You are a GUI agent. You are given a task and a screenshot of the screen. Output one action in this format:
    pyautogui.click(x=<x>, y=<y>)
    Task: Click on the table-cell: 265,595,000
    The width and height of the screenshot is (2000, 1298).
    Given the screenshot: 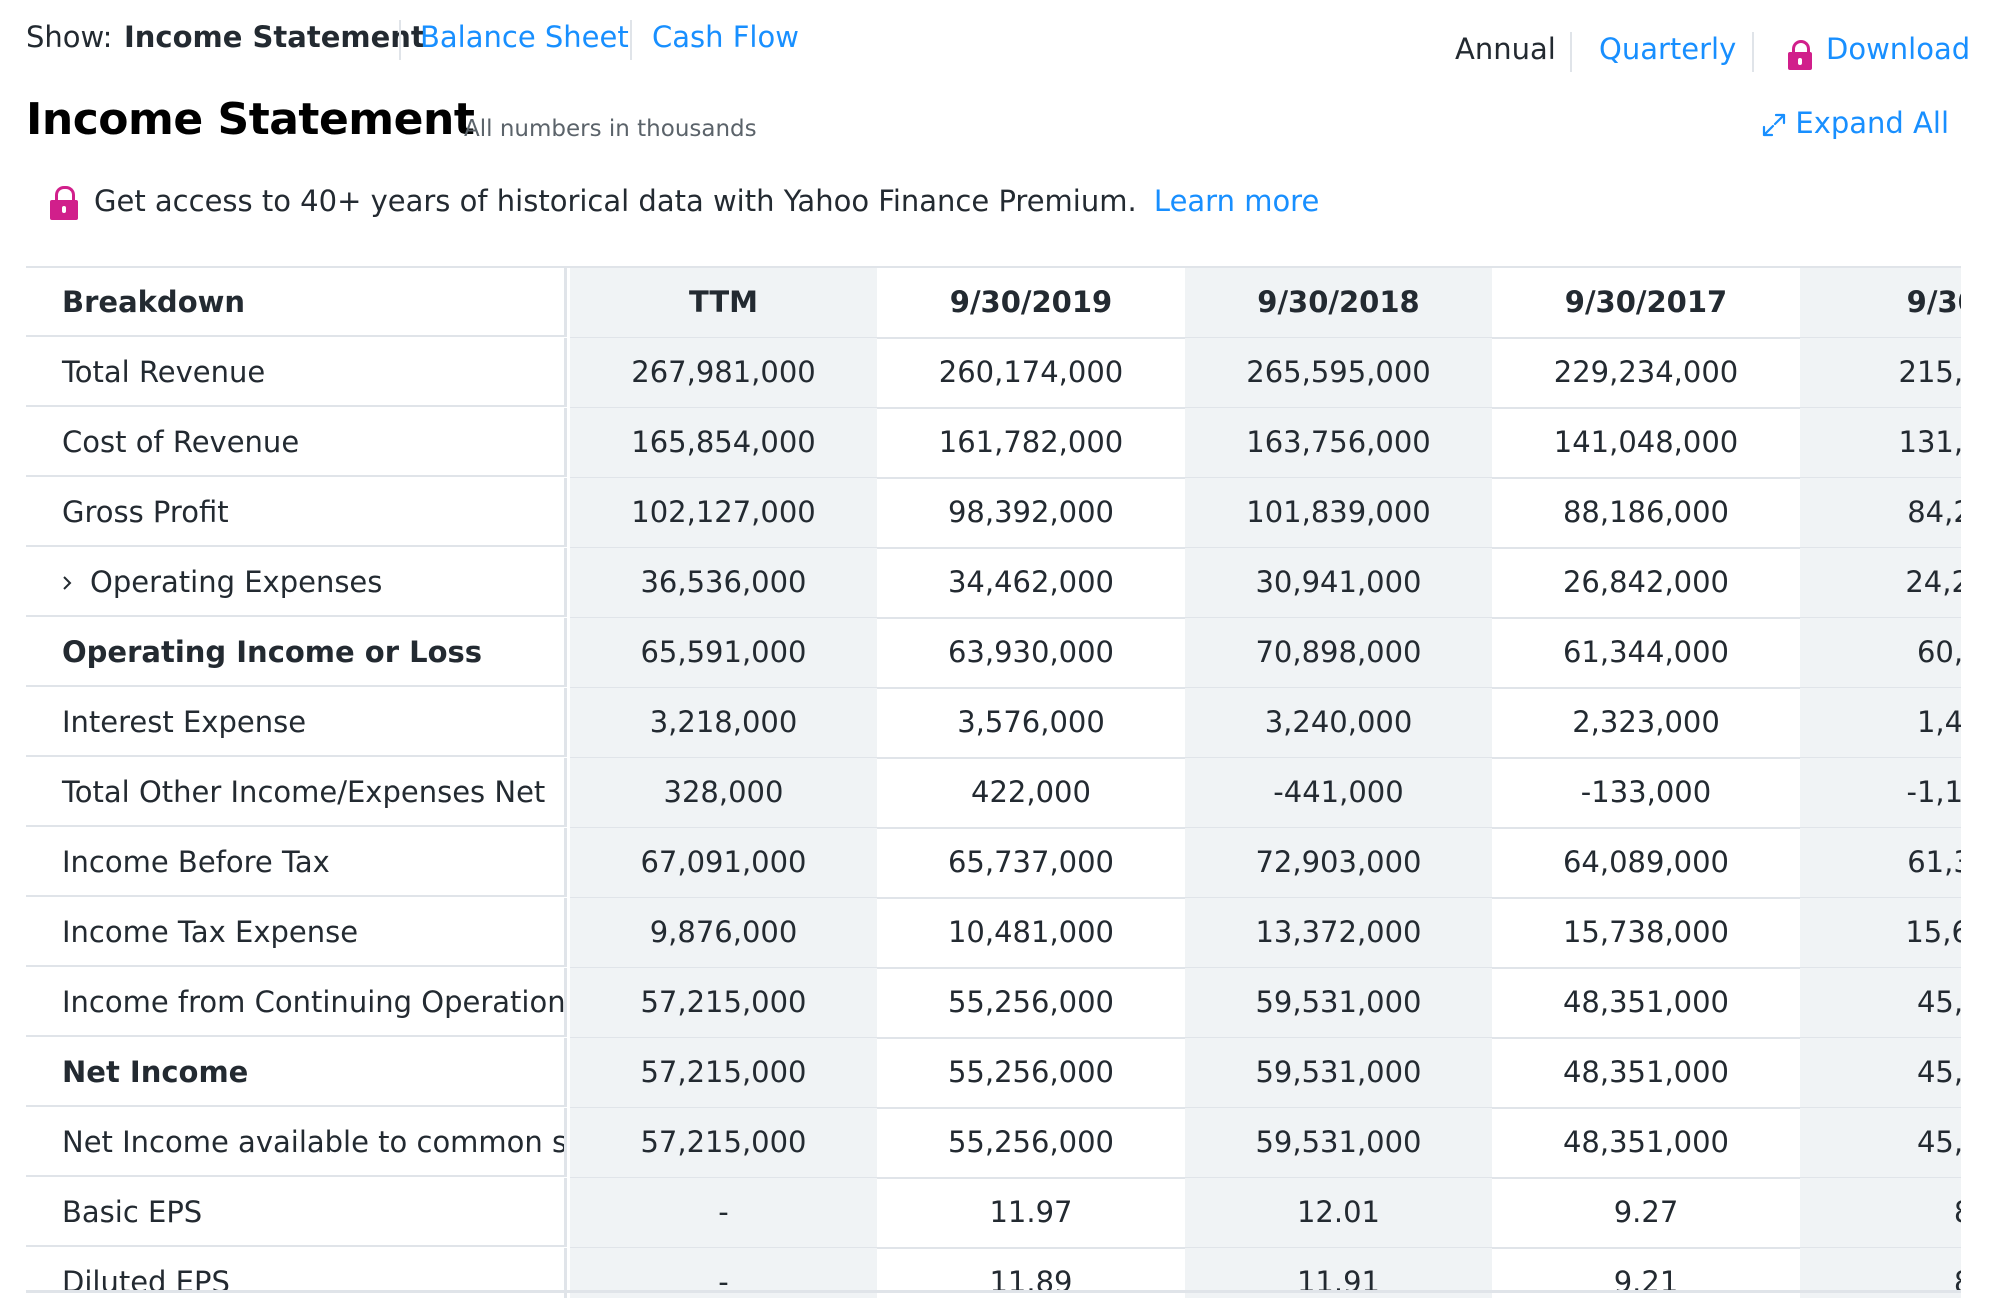 What is the action you would take?
    pyautogui.click(x=1338, y=373)
    